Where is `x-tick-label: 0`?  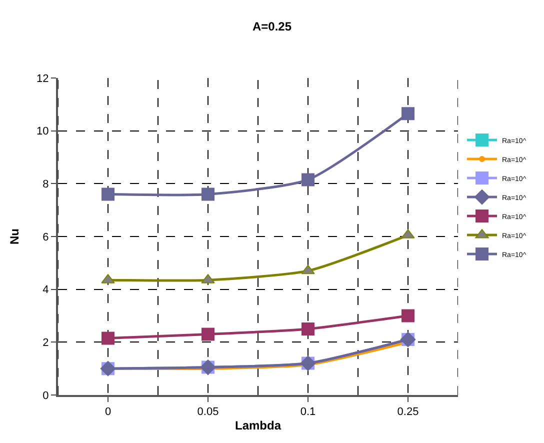 x-tick-label: 0 is located at coordinates (108, 412).